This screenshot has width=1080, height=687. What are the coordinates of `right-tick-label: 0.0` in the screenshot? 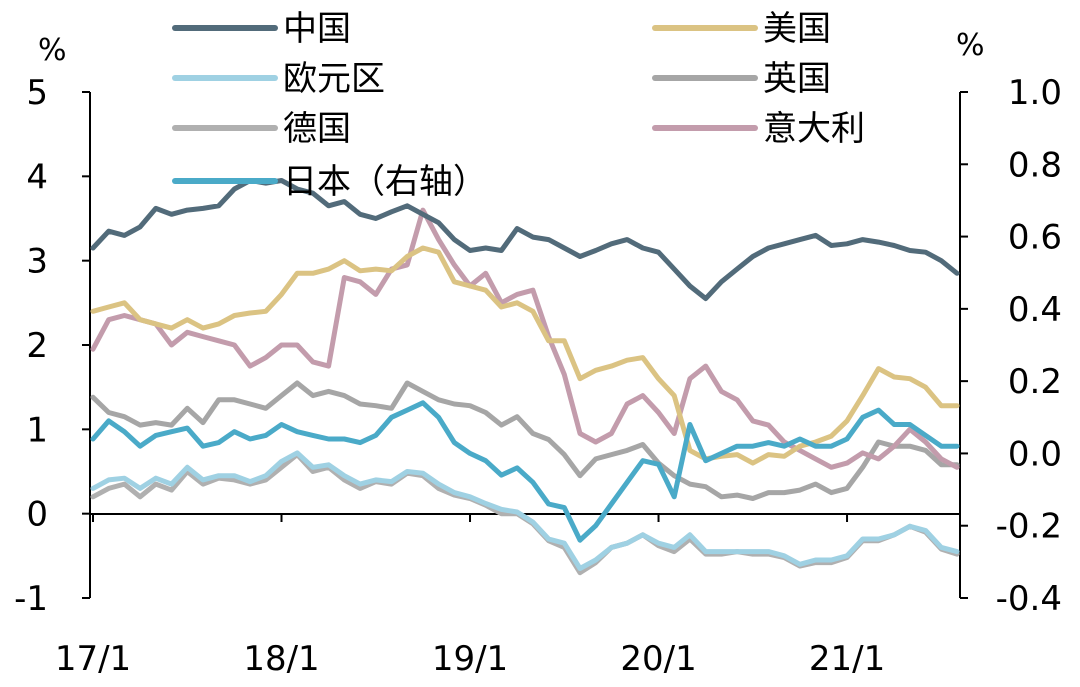 It's located at (1035, 454).